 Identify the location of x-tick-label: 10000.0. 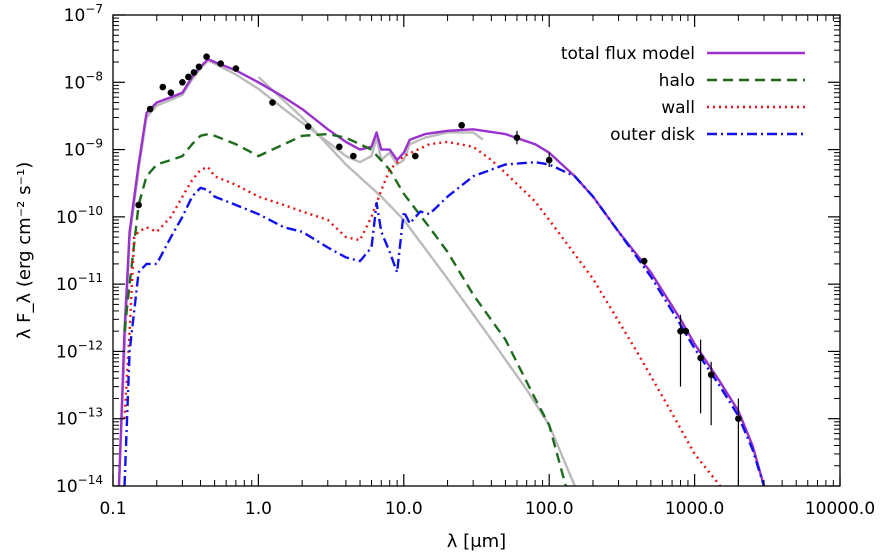
(840, 509).